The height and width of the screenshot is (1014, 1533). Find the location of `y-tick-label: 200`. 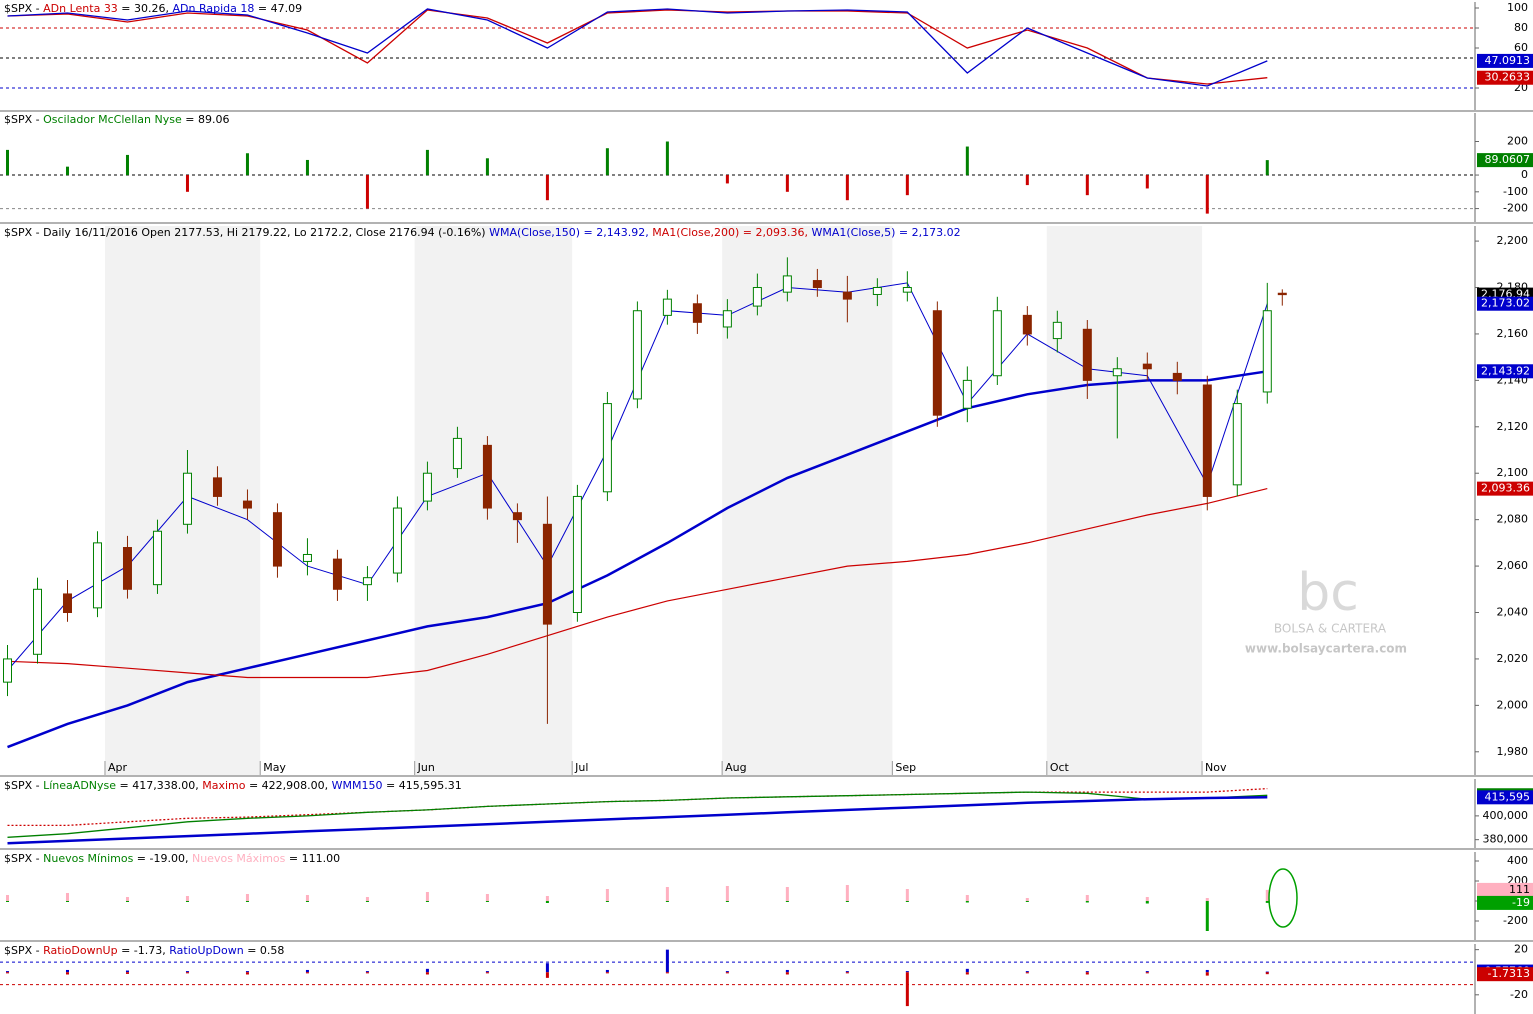

y-tick-label: 200 is located at coordinates (1517, 141).